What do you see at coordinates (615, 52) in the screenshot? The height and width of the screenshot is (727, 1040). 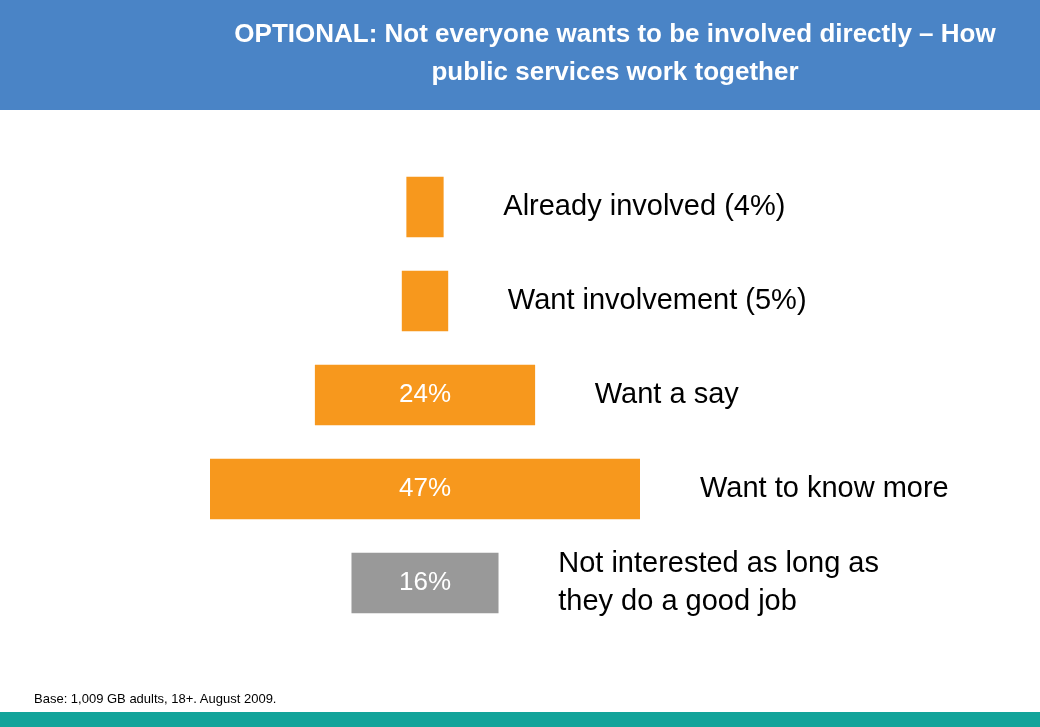 I see `text: OPTIONAL: Not everyone wants to be involved directly – How public services work together` at bounding box center [615, 52].